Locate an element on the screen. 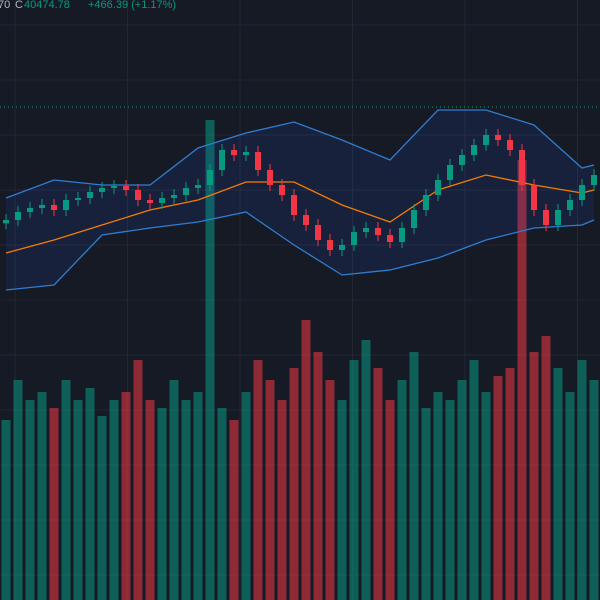 Image resolution: width=600 pixels, height=600 pixels. band-upper is located at coordinates (300, 154).